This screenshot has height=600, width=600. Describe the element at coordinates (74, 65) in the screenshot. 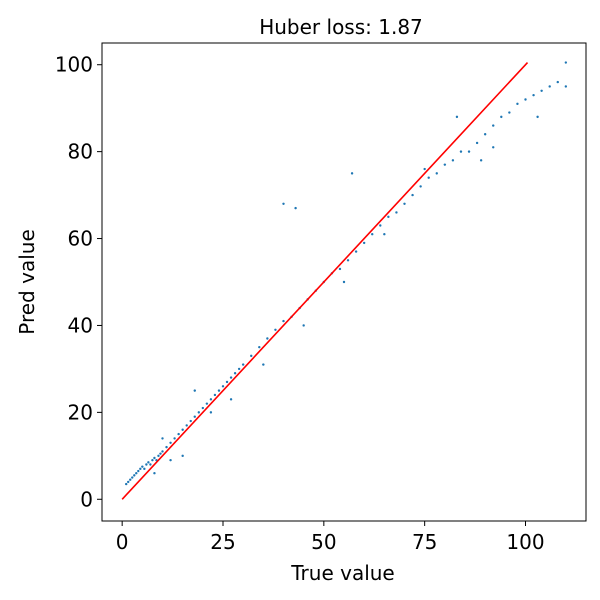

I see `y-tick-label: 100` at that location.